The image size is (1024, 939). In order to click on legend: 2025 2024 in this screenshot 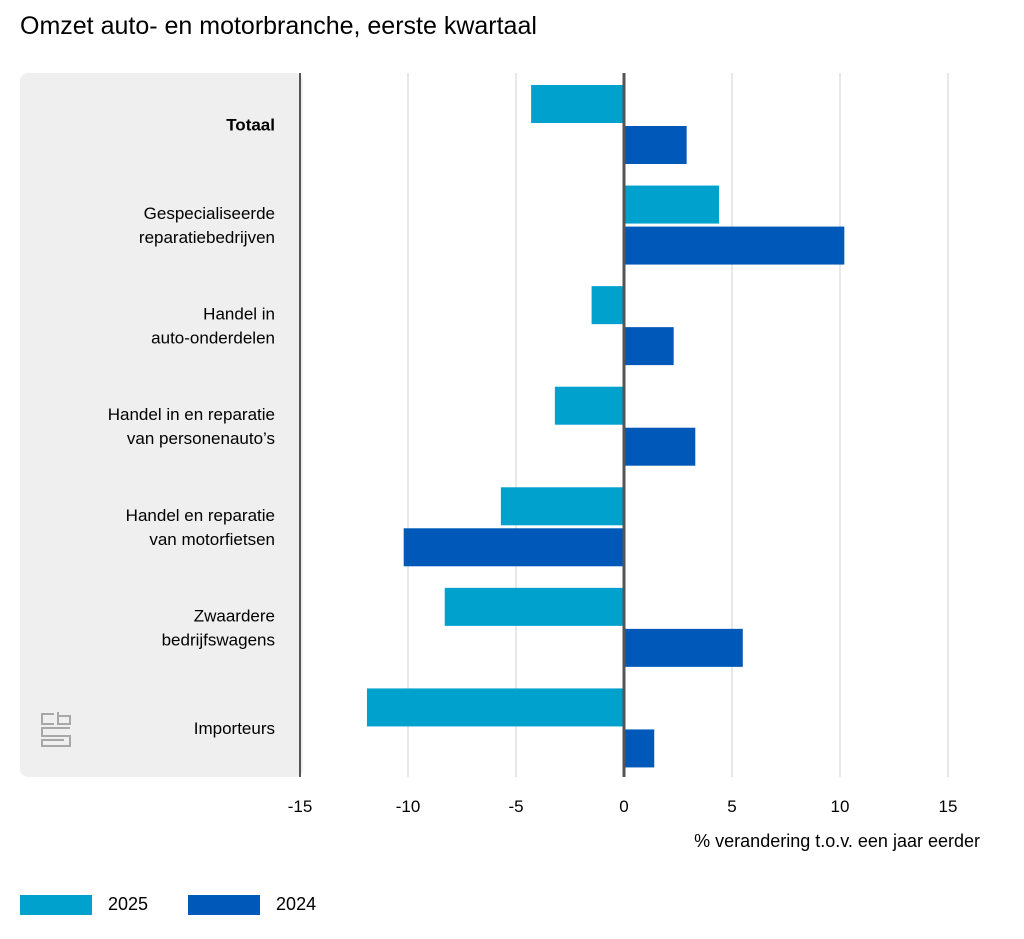, I will do `click(168, 904)`.